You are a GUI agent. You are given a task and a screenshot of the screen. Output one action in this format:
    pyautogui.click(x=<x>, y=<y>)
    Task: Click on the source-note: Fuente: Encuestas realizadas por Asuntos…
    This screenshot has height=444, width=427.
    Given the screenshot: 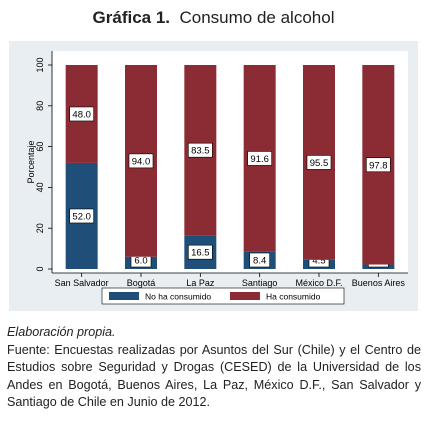 What is the action you would take?
    pyautogui.click(x=214, y=376)
    